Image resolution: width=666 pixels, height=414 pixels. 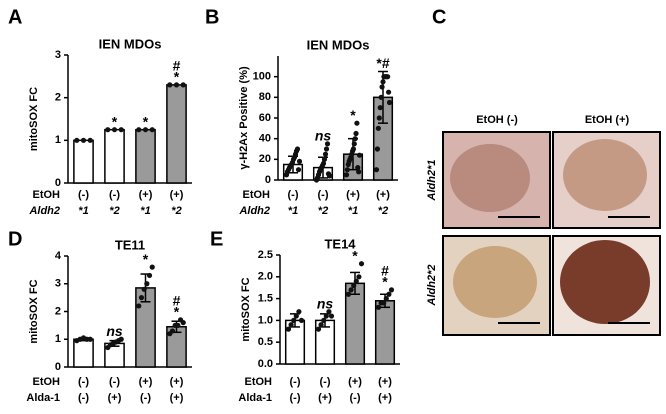 What do you see at coordinates (58, 98) in the screenshot?
I see `y-tick-label: 2` at bounding box center [58, 98].